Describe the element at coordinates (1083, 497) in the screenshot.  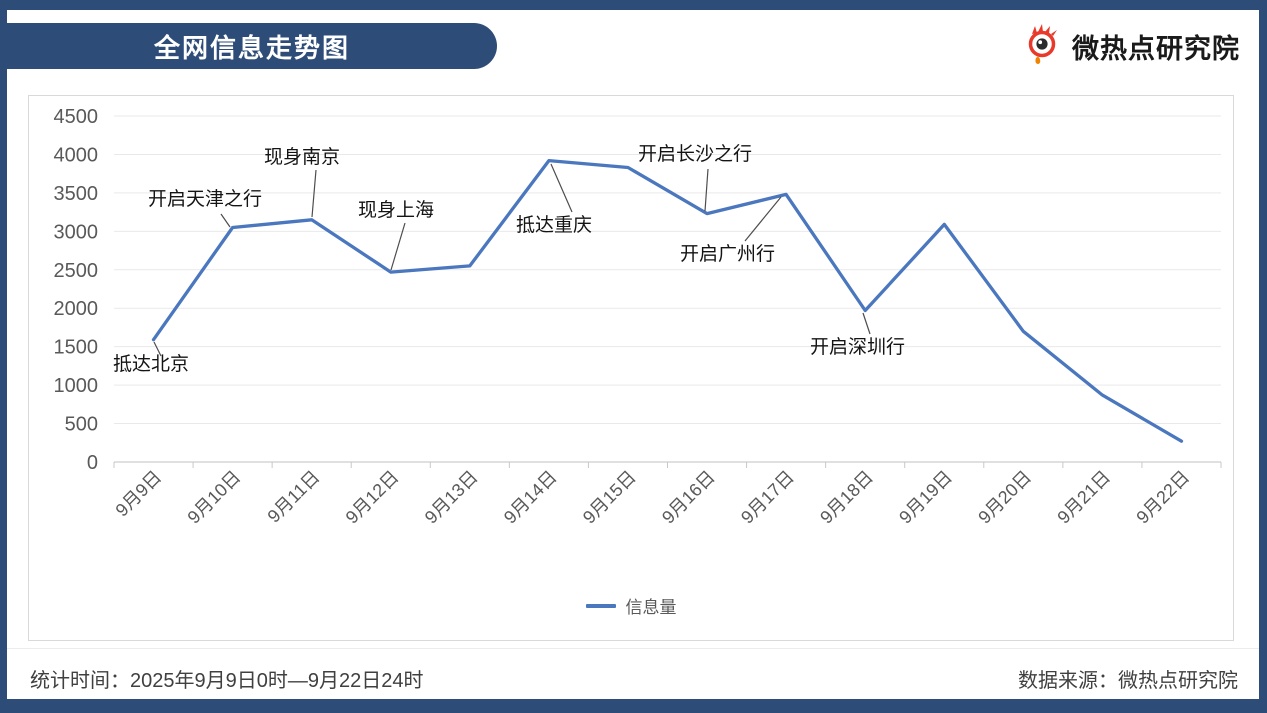
I see `x-axis-label: 9月21日` at that location.